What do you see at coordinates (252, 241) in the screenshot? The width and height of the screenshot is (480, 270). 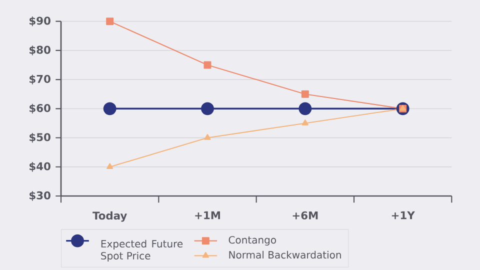 I see `legend-label: Contango` at bounding box center [252, 241].